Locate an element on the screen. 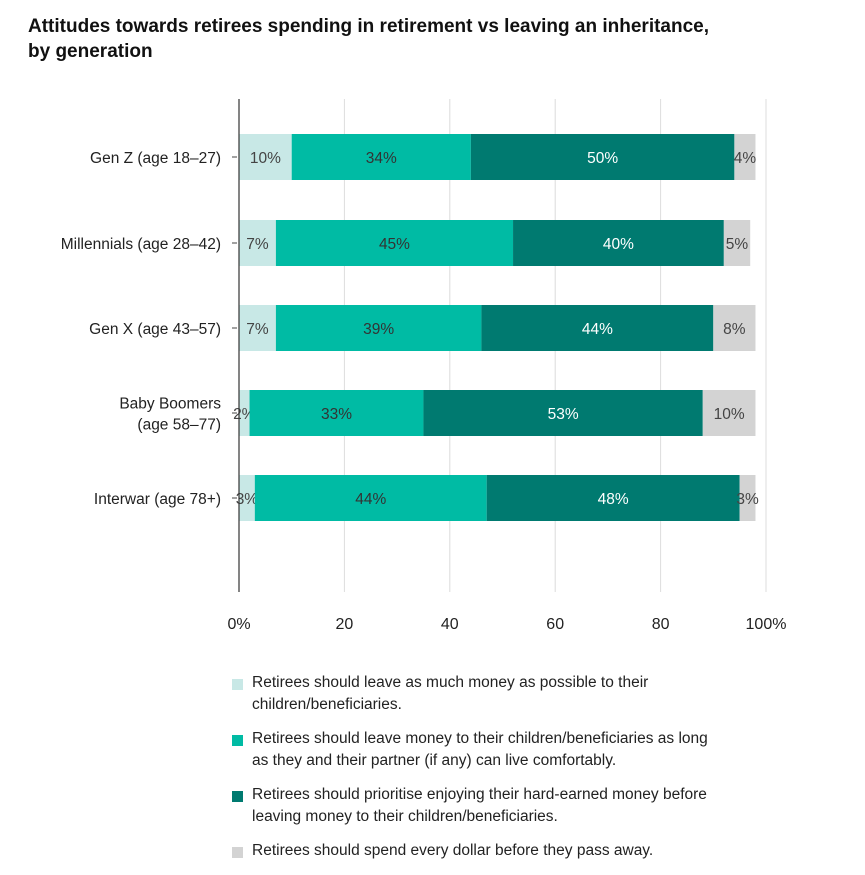 The width and height of the screenshot is (865, 875). data-label: 4% is located at coordinates (745, 158).